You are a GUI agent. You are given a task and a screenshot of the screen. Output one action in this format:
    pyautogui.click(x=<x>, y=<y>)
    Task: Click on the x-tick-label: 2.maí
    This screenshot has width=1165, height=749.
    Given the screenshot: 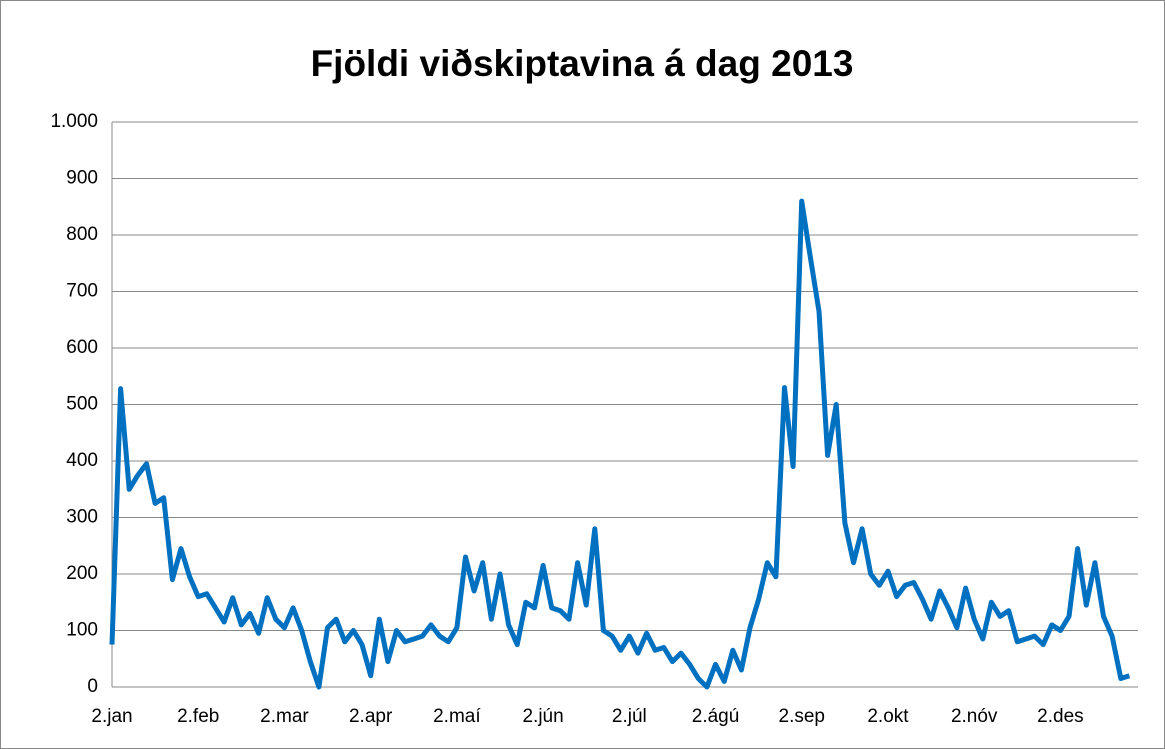 What is the action you would take?
    pyautogui.click(x=457, y=716)
    